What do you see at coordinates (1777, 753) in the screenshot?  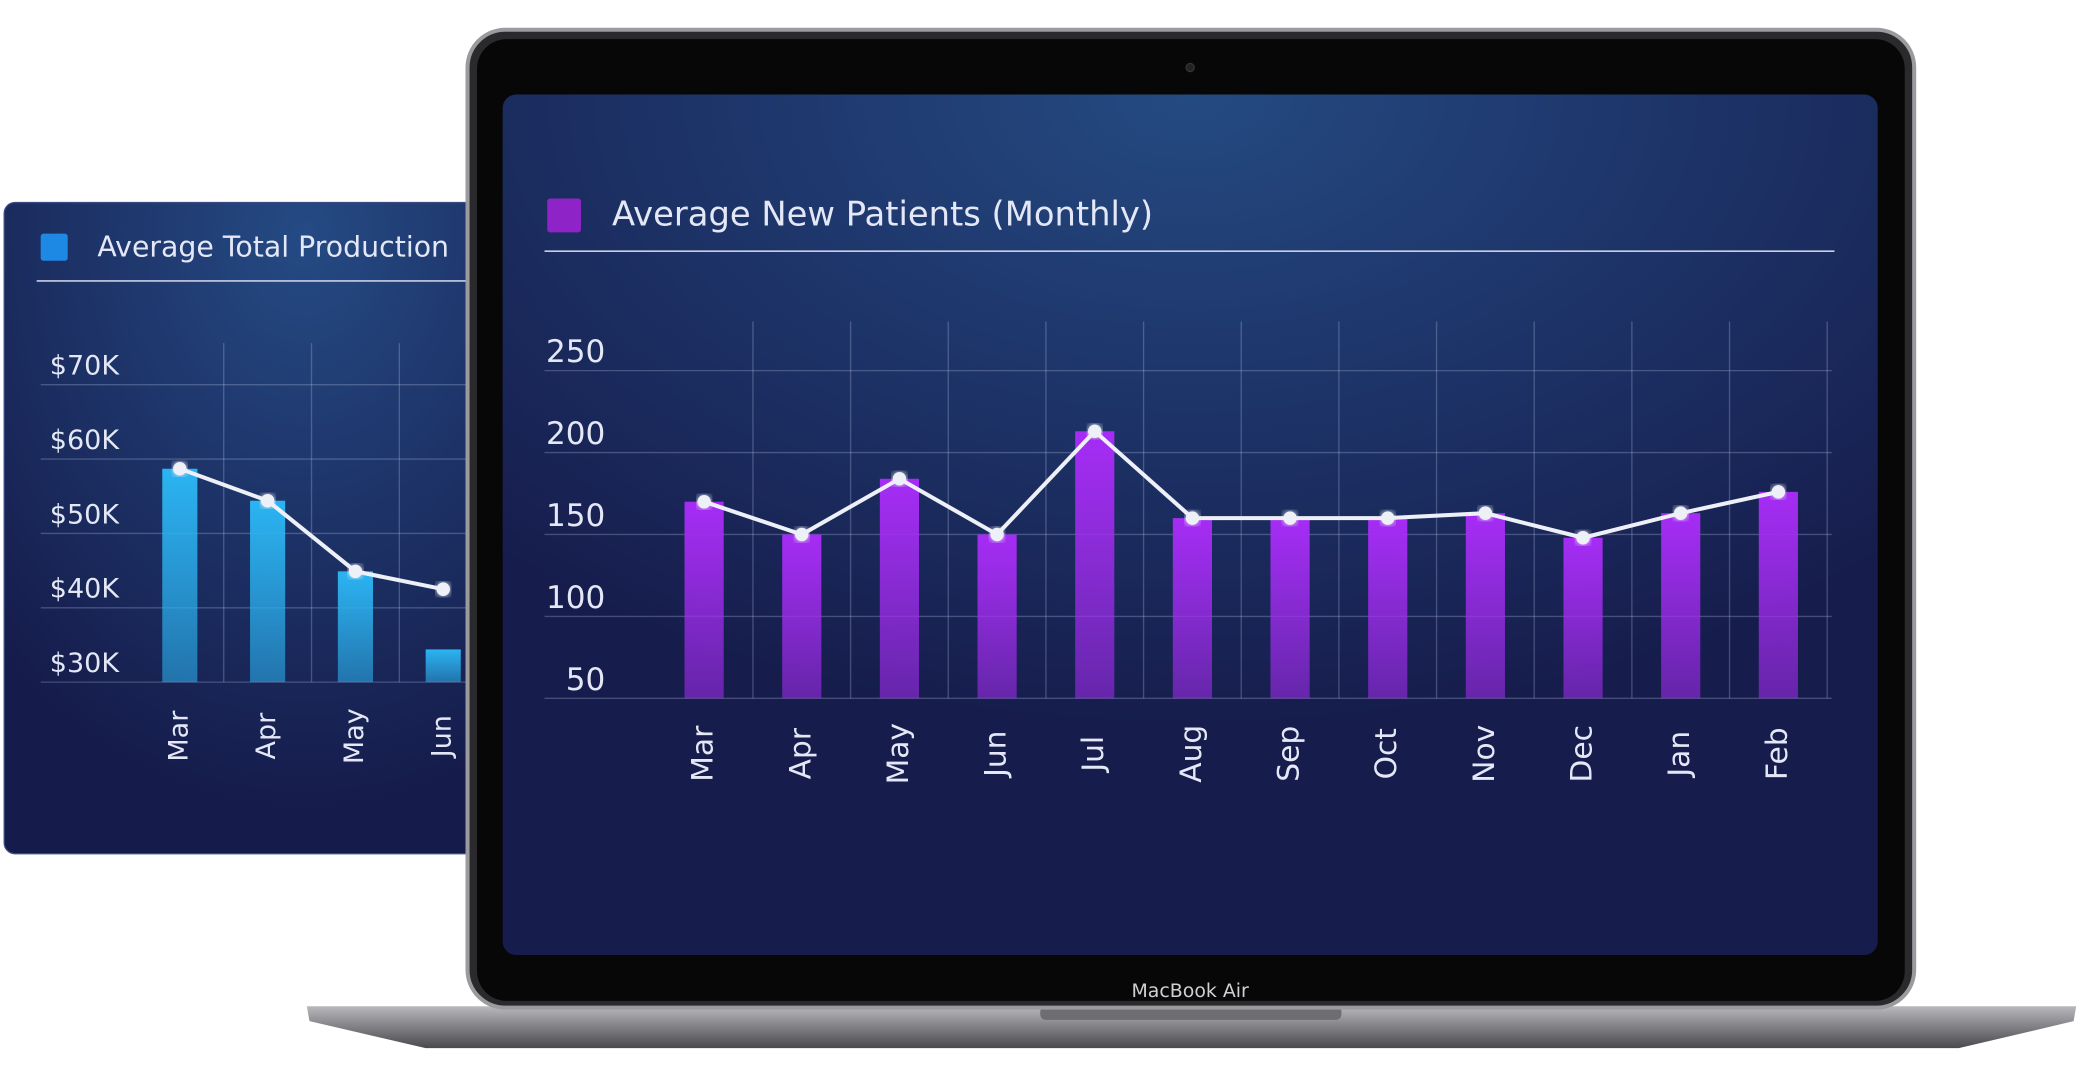 I see `x-tick-label: Feb` at bounding box center [1777, 753].